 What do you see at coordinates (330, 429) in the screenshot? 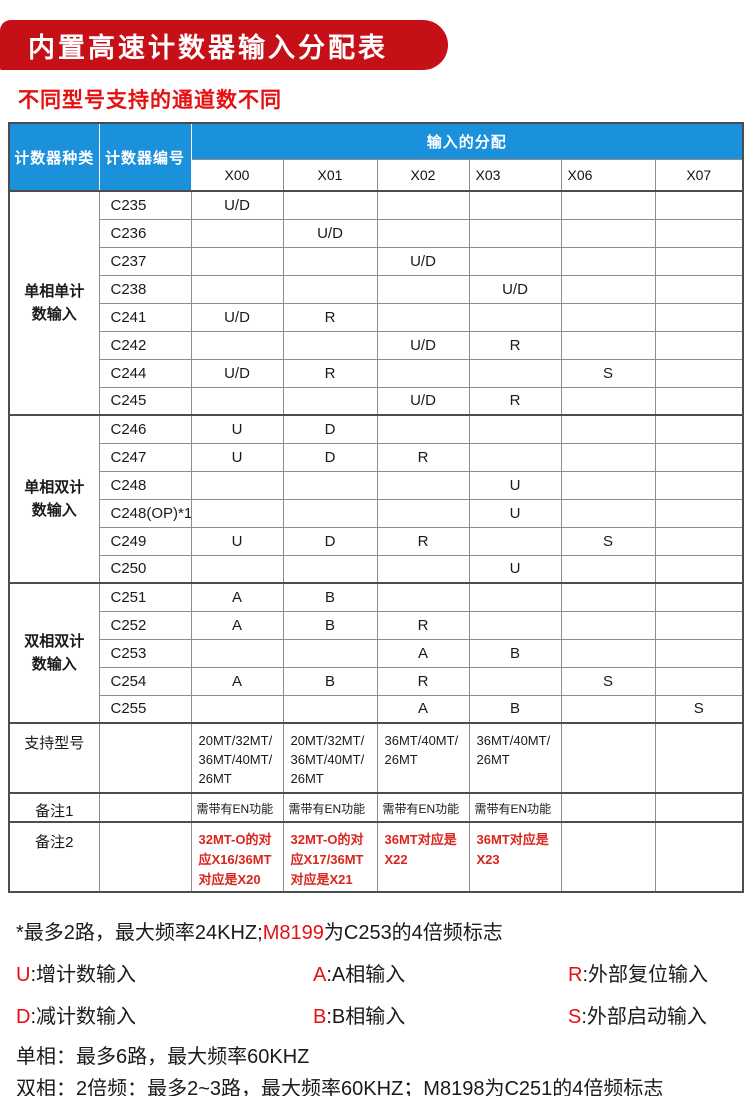
I see `table-cell: D` at bounding box center [330, 429].